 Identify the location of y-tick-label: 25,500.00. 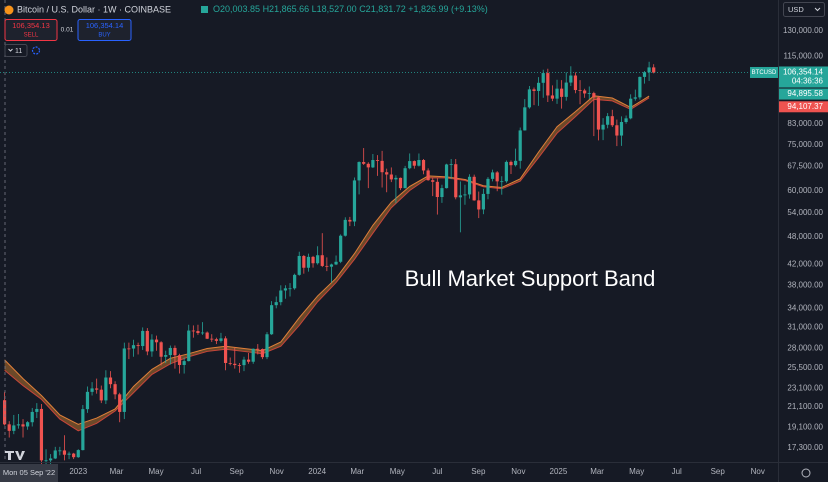
(805, 367).